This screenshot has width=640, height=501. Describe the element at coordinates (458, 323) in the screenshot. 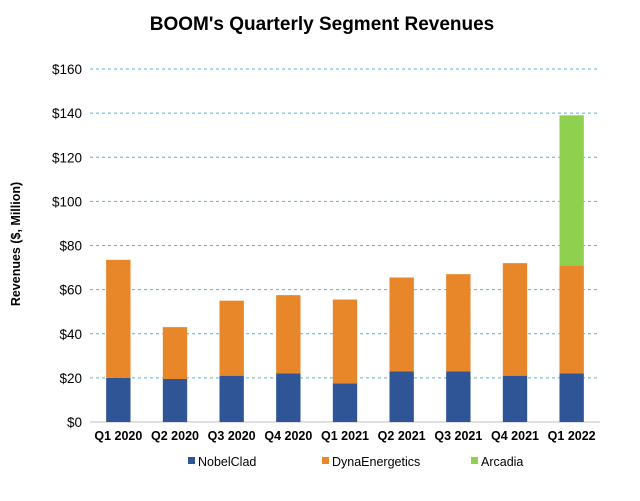

I see `bar-dynaenergetics-q3-2021` at that location.